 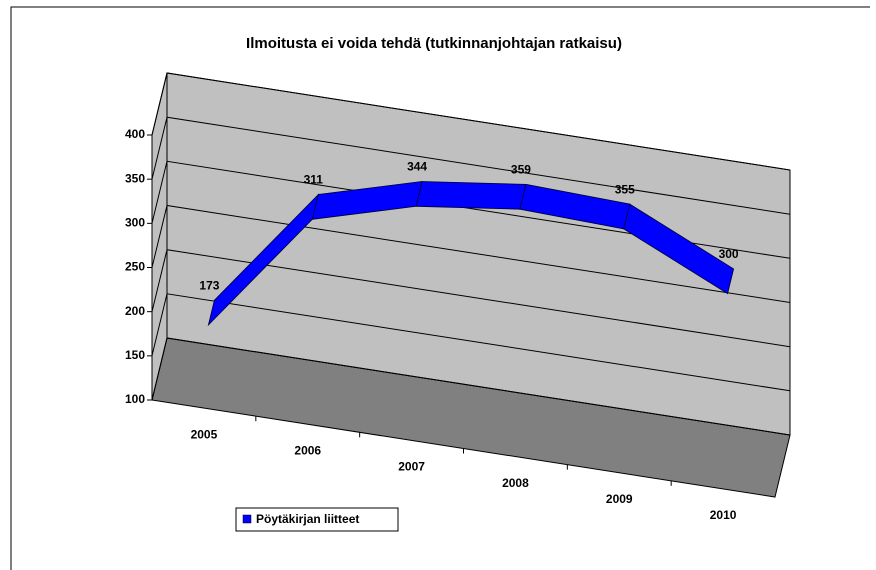 I want to click on x-tick-label: 2009, so click(x=619, y=499).